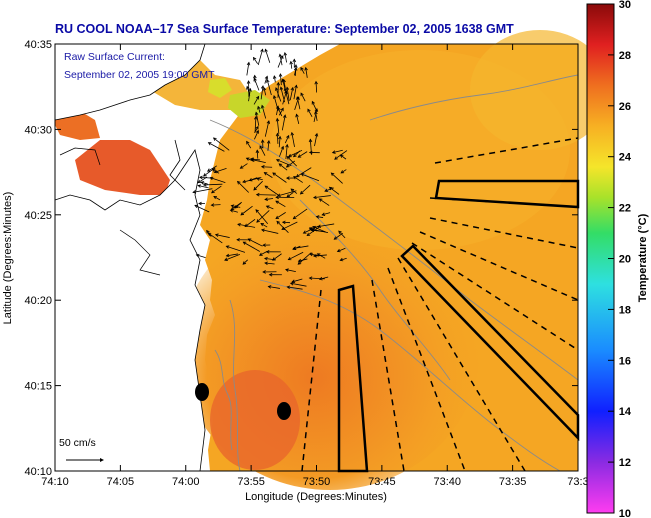 The image size is (651, 518). What do you see at coordinates (317, 482) in the screenshot?
I see `x-tick-label: 73:50` at bounding box center [317, 482].